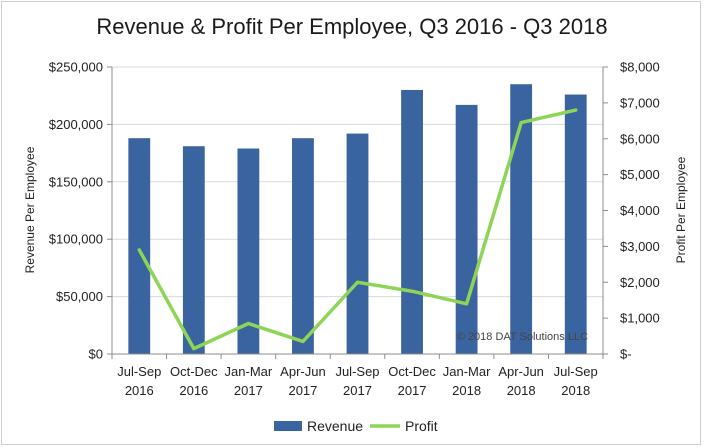 This screenshot has height=448, width=704. What do you see at coordinates (640, 138) in the screenshot?
I see `y2-tick-label: $6,000` at bounding box center [640, 138].